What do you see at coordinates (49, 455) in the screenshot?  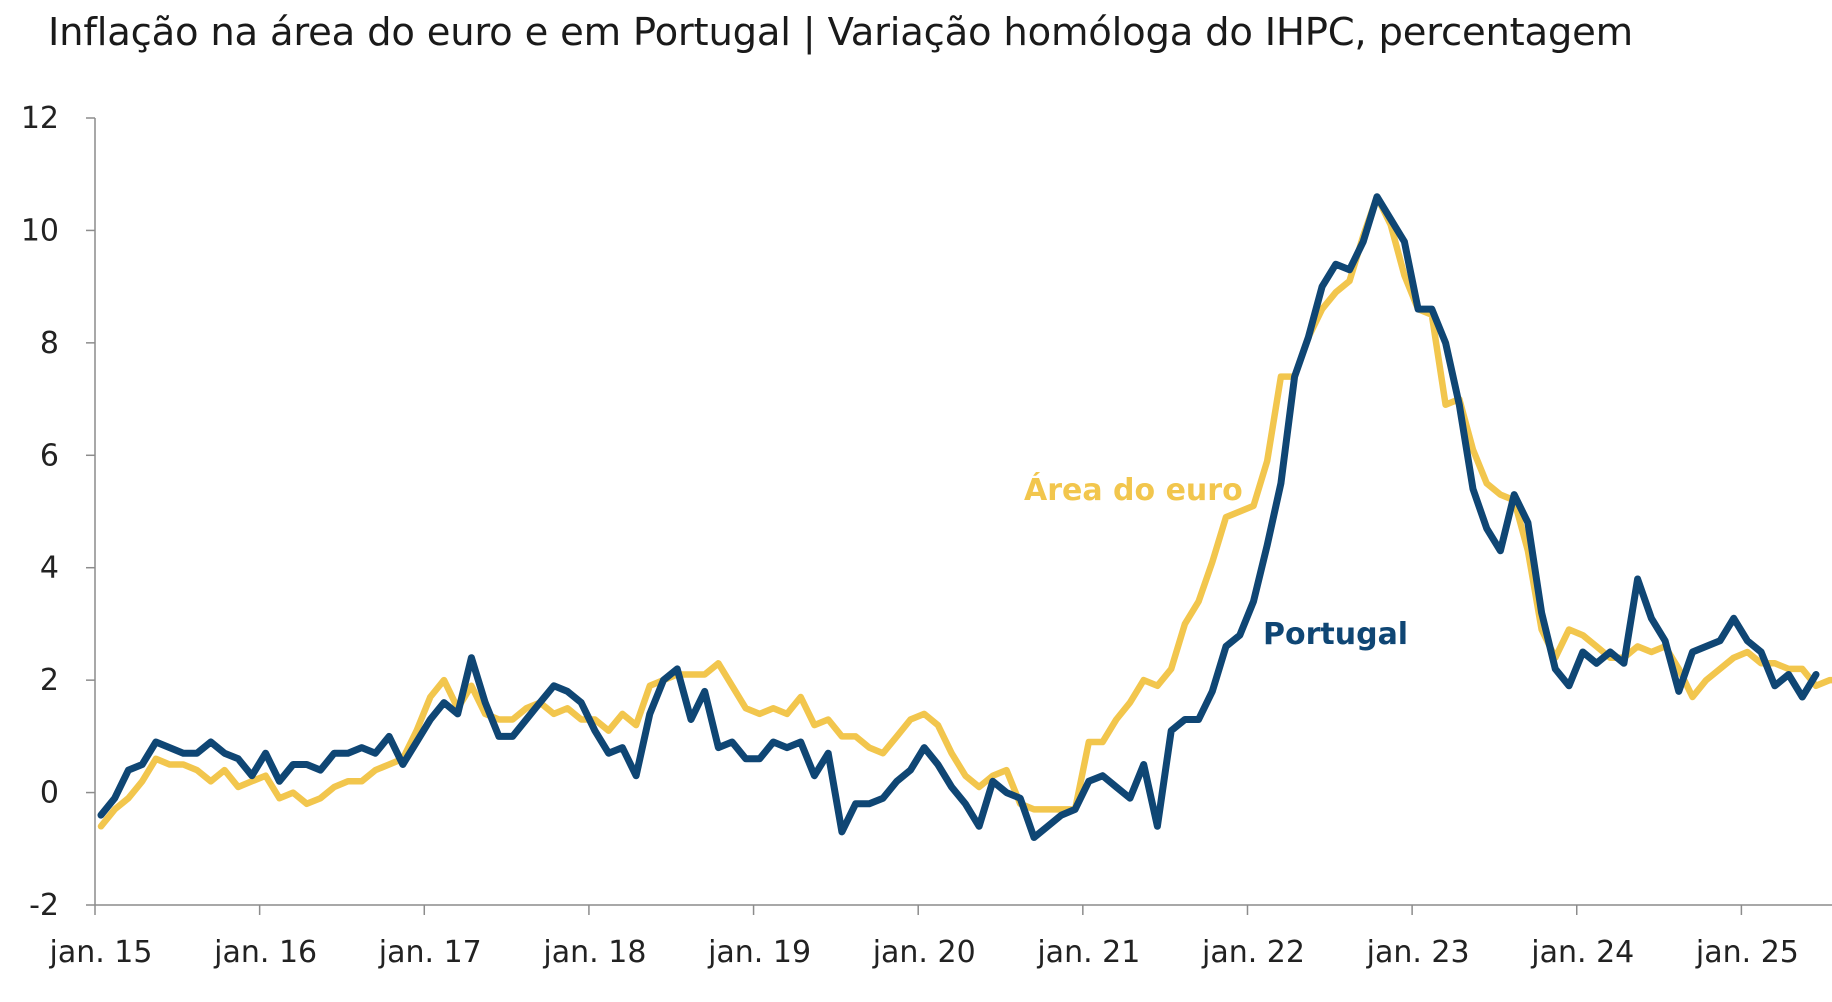 I see `y-tick-label: 6` at bounding box center [49, 455].